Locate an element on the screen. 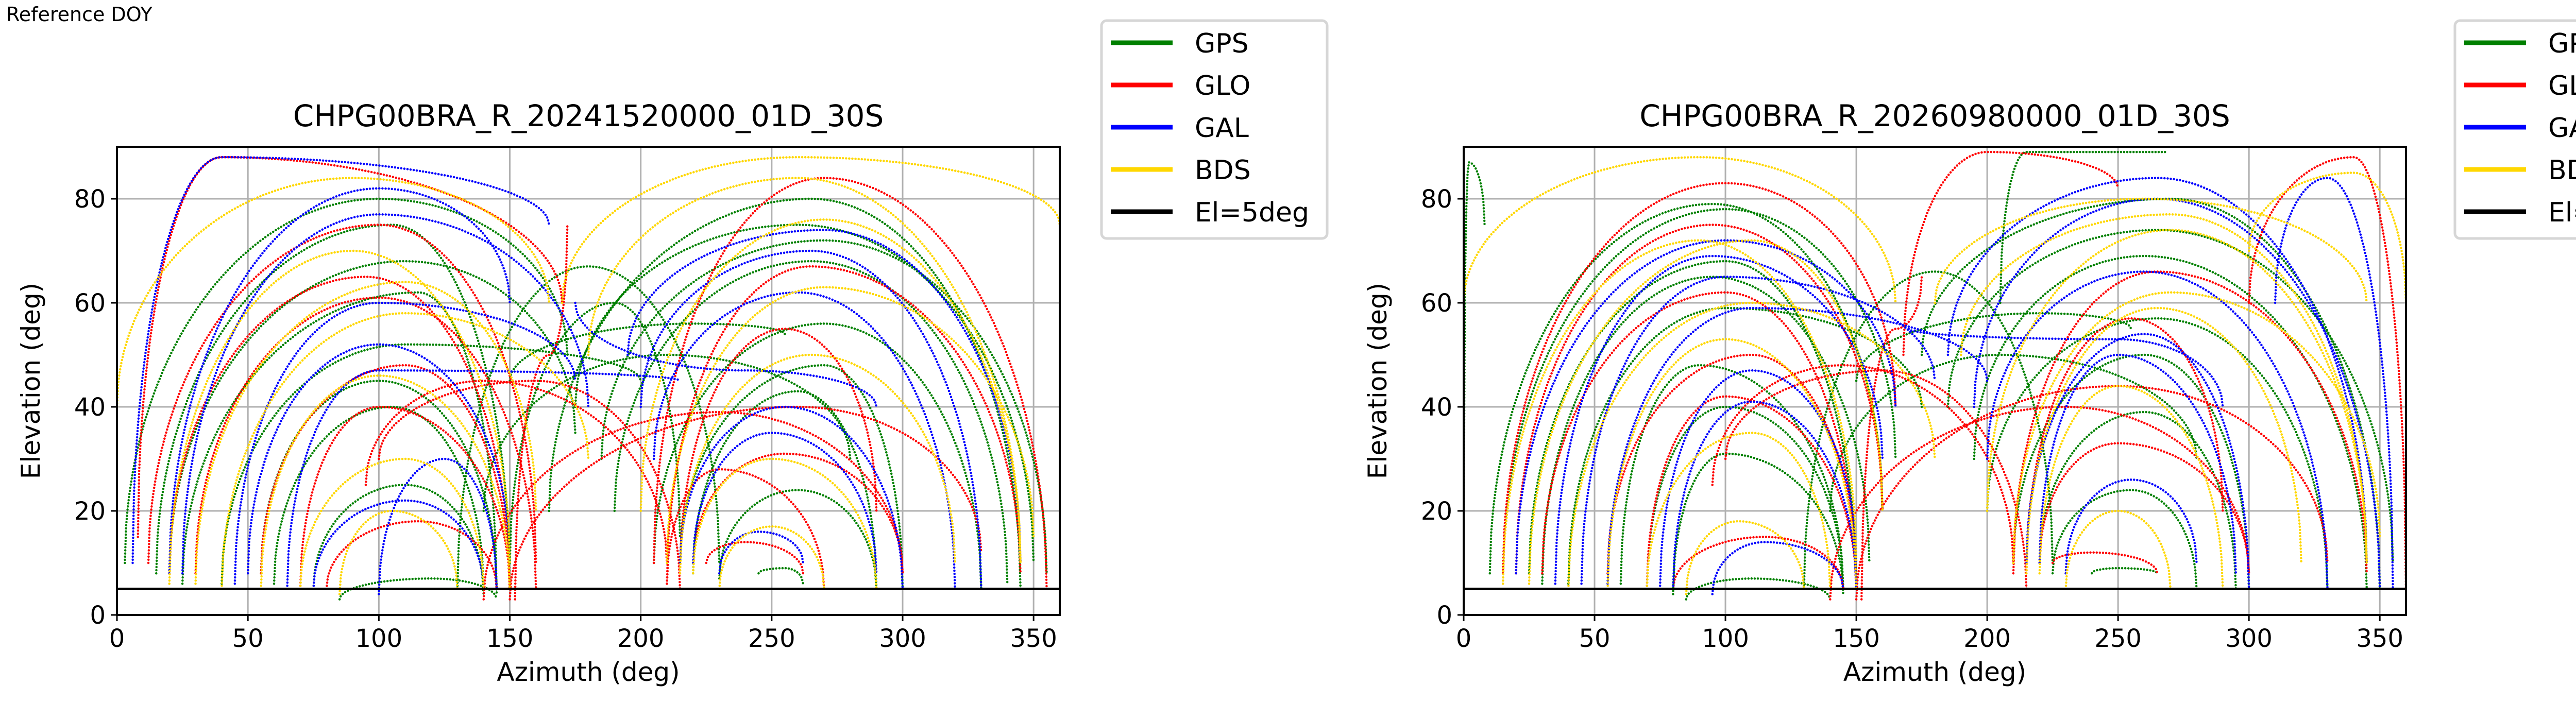  y-tick-label: 40 is located at coordinates (1436, 407).